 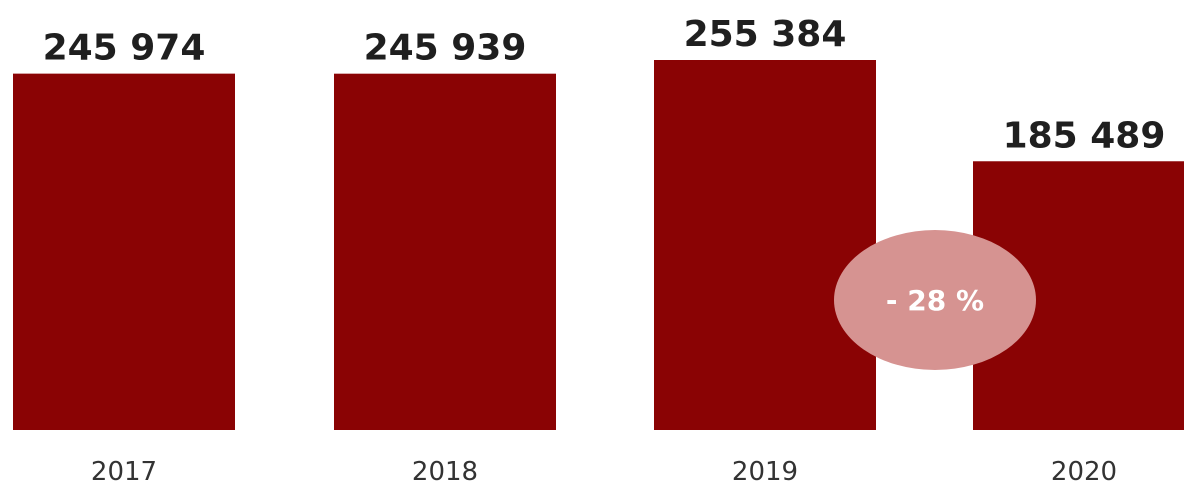 What do you see at coordinates (1084, 135) in the screenshot?
I see `value-label-2020: 185 489` at bounding box center [1084, 135].